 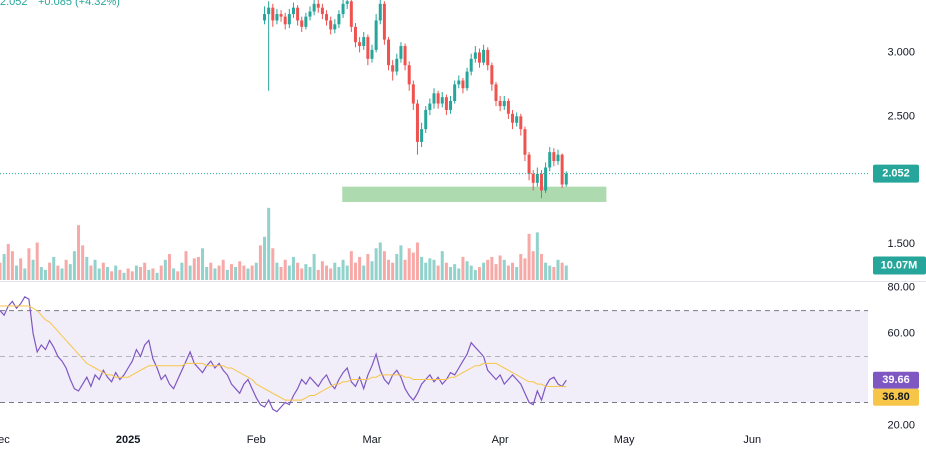 I want to click on x-tick-label: Mar, so click(x=372, y=440).